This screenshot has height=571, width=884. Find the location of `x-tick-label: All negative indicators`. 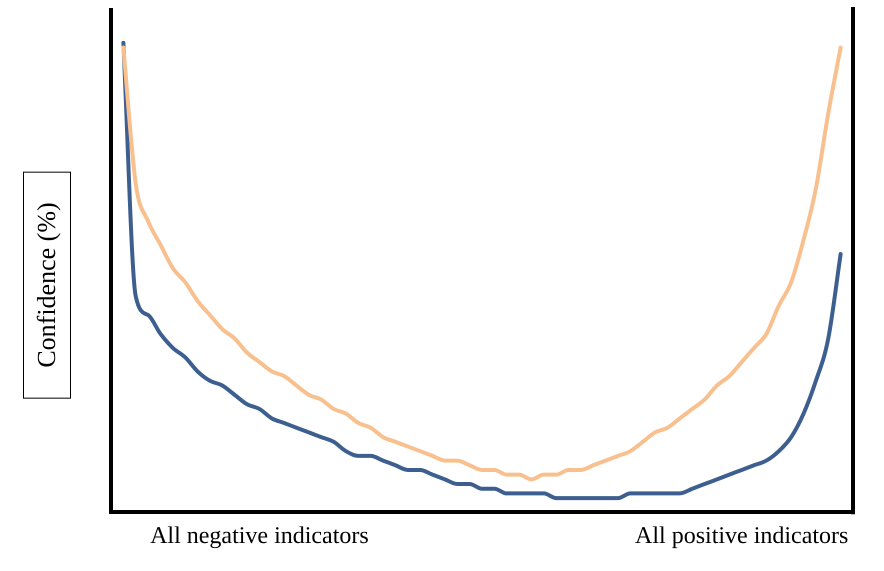

x-tick-label: All negative indicators is located at coordinates (259, 535).